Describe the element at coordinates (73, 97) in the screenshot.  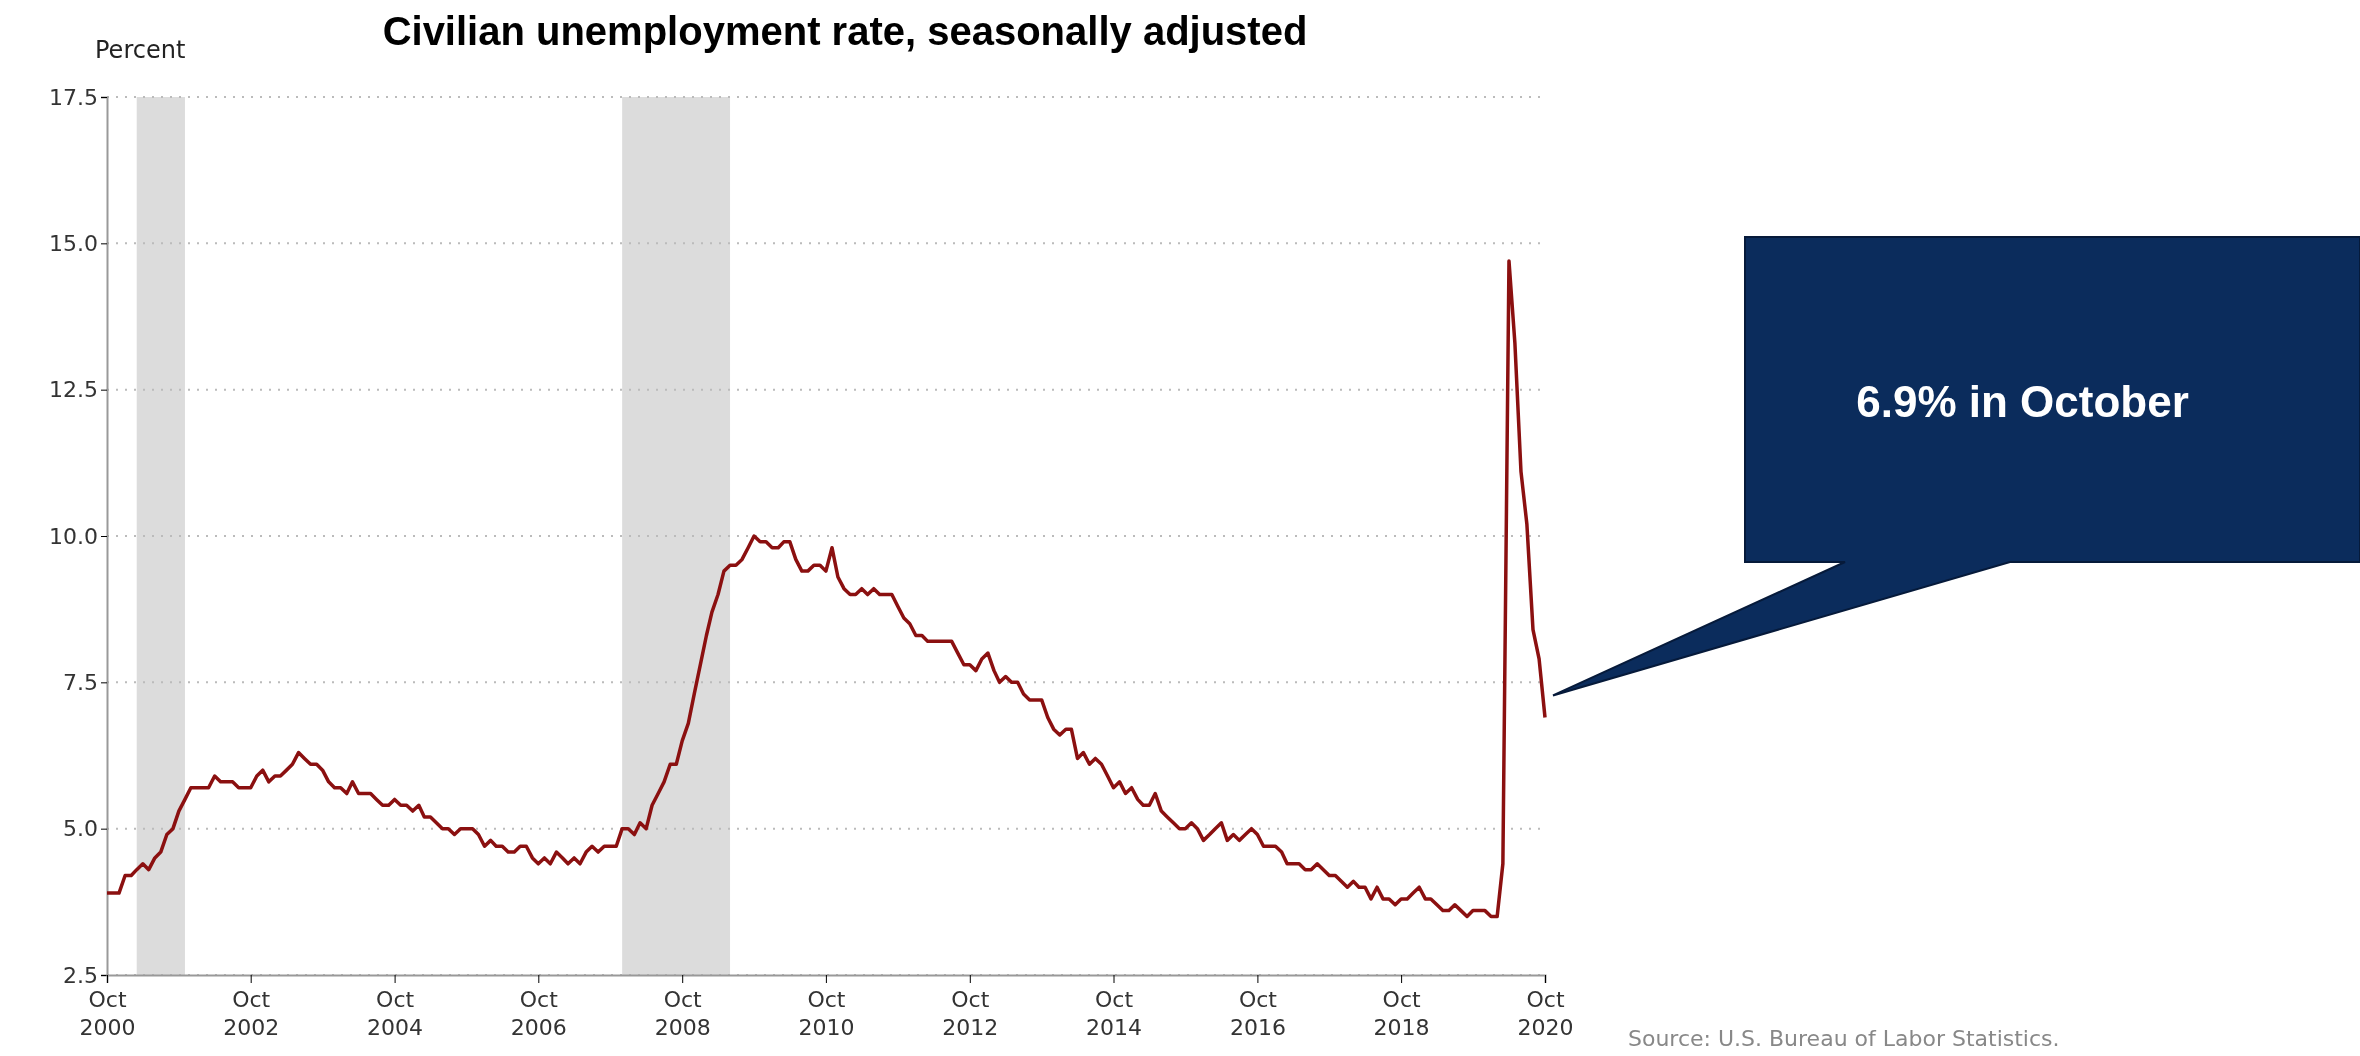
I see `y-tick-label: 17.5` at that location.